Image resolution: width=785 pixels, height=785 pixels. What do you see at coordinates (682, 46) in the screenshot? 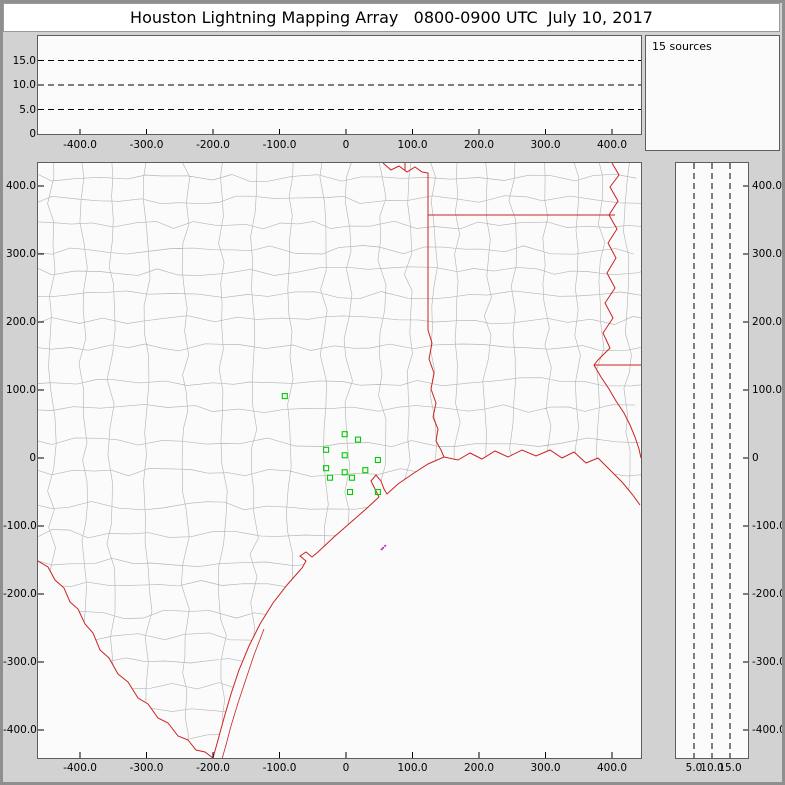
I see `source-count-label: 15 sources` at bounding box center [682, 46].